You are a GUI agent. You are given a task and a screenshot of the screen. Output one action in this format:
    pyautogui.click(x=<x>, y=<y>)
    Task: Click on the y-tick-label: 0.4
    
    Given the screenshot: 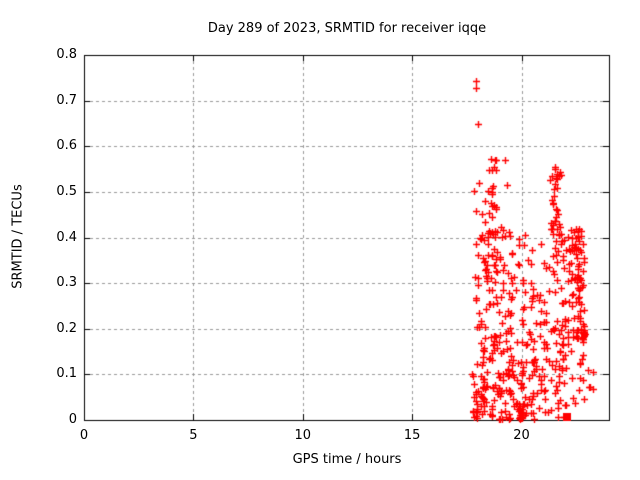 What is the action you would take?
    pyautogui.click(x=66, y=237)
    